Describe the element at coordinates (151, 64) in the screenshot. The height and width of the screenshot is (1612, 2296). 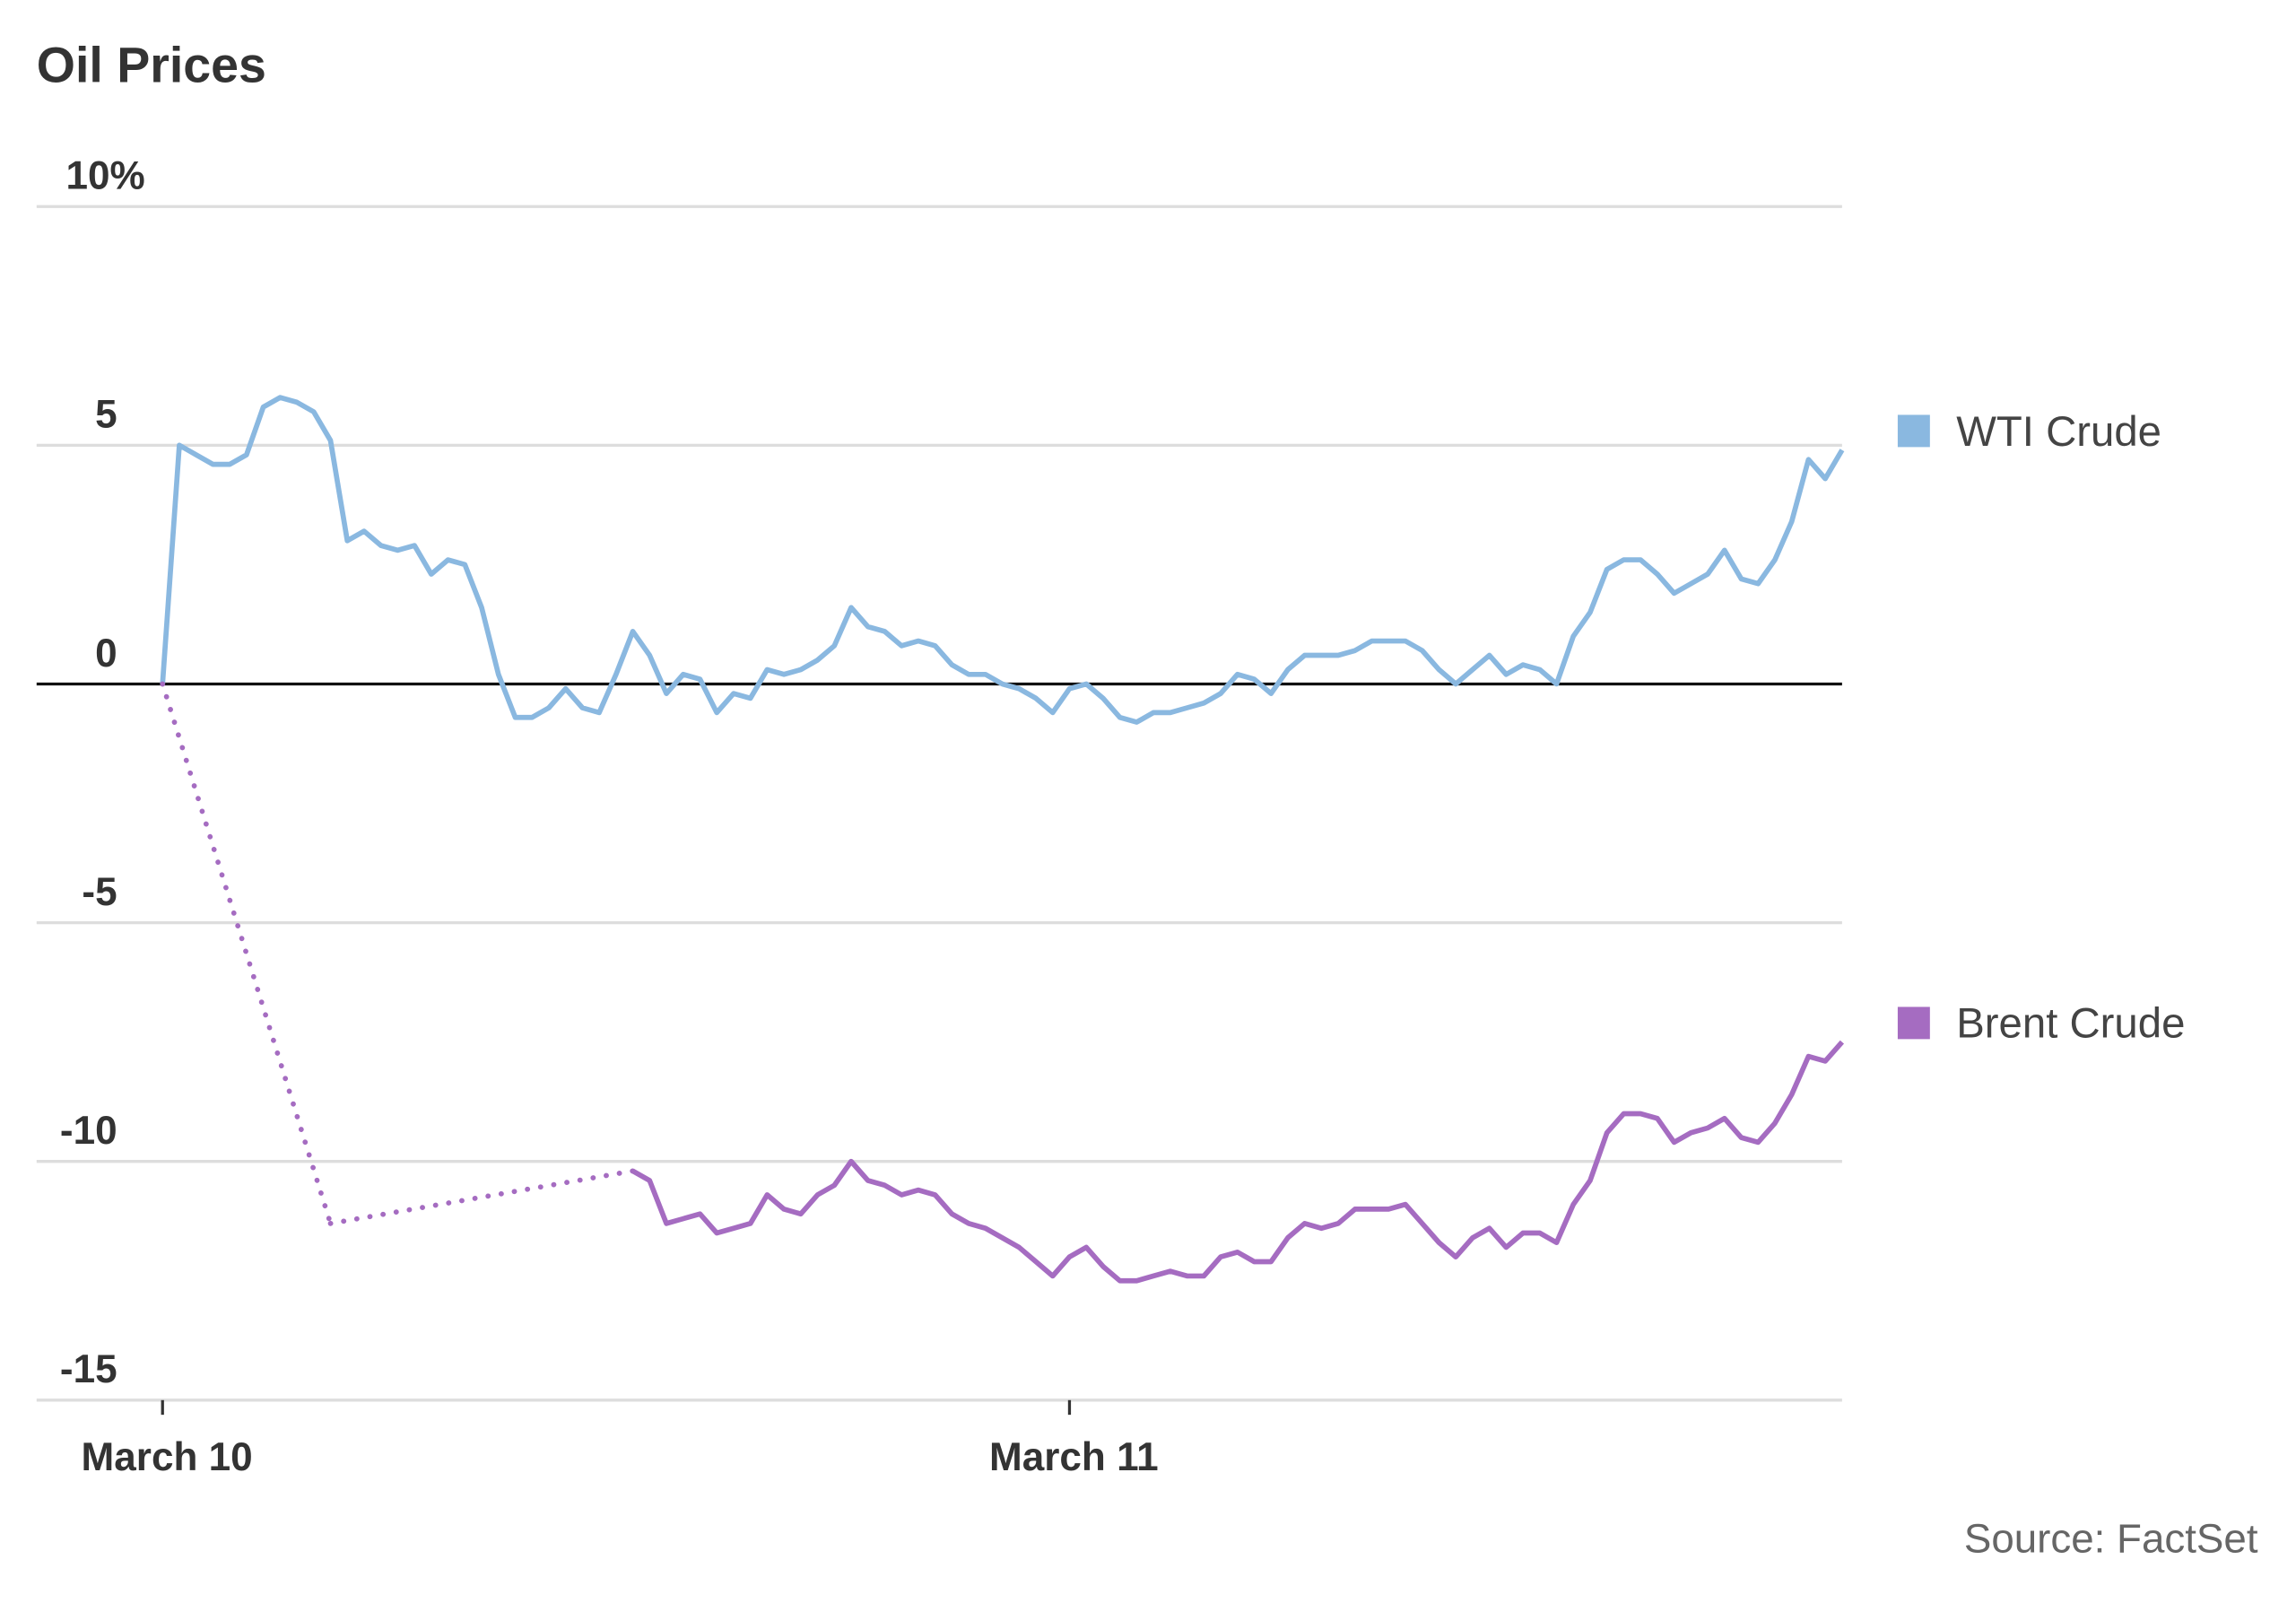
I see `chart-title: Oil Prices` at that location.